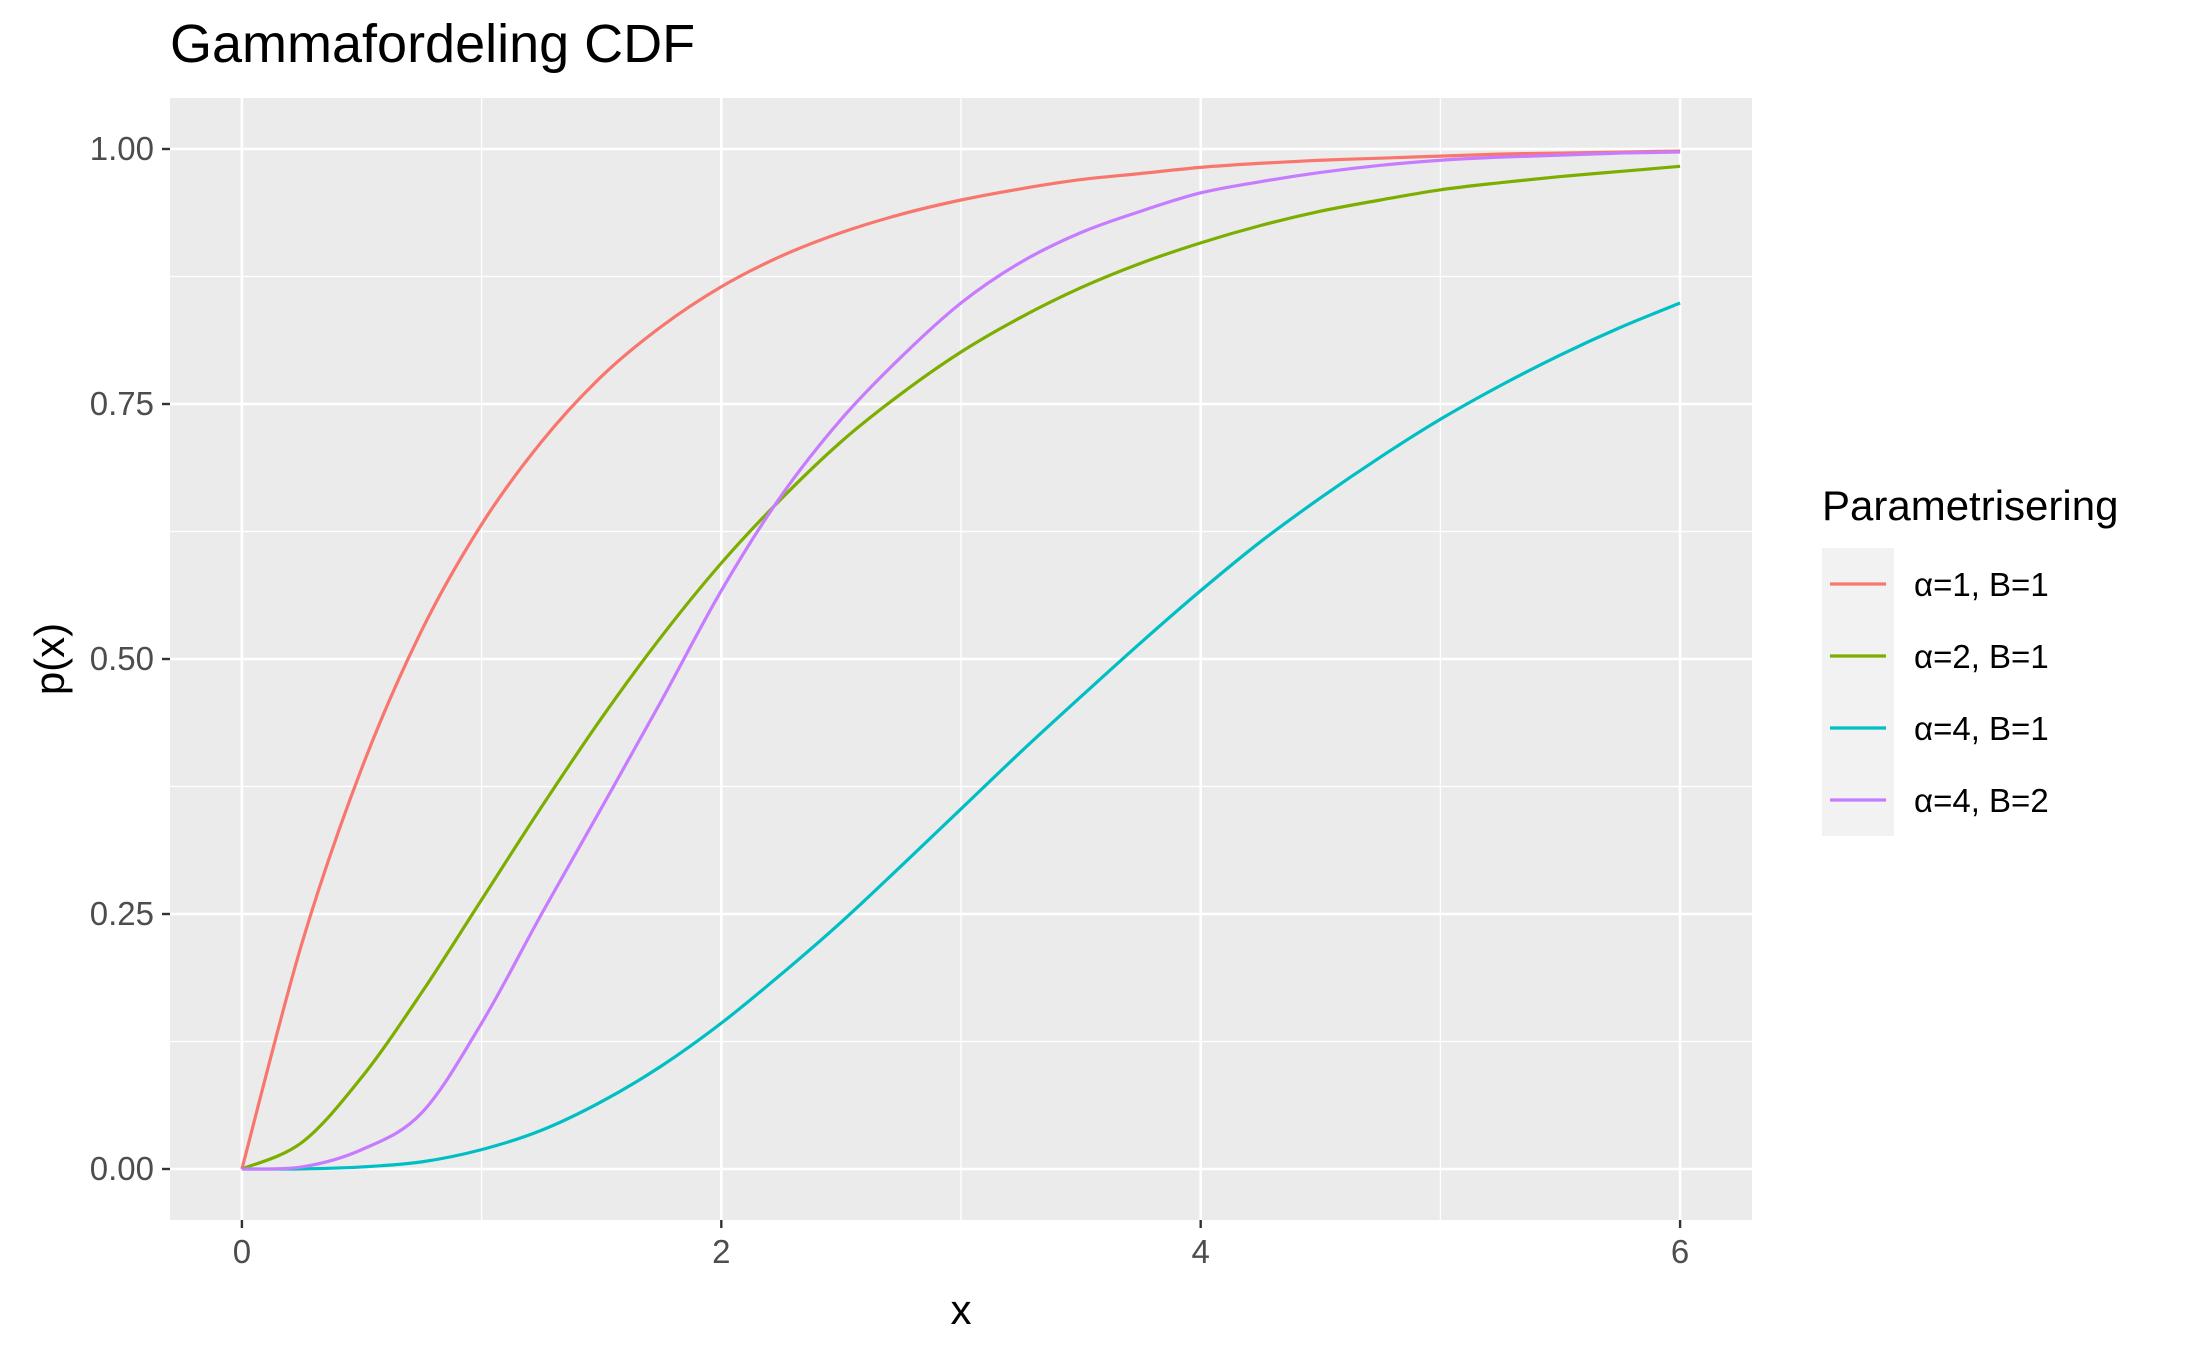  What do you see at coordinates (122, 913) in the screenshot?
I see `y-tick-label: 0.25` at bounding box center [122, 913].